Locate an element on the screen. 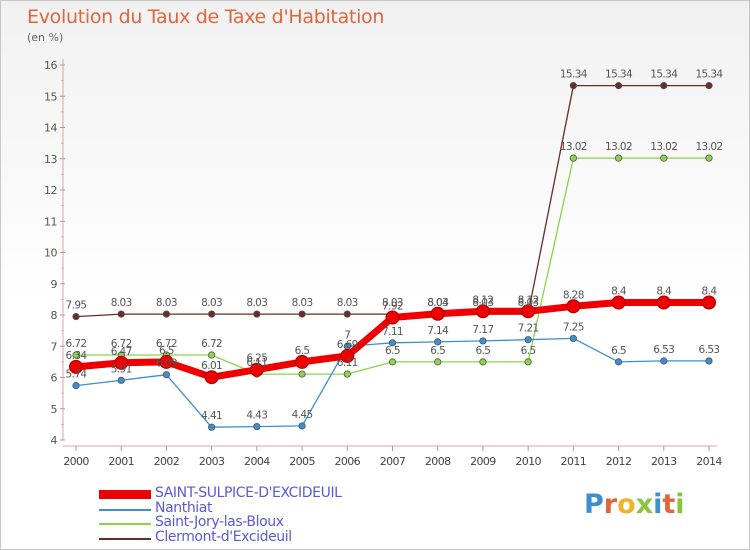  logo-letter: o is located at coordinates (626, 504).